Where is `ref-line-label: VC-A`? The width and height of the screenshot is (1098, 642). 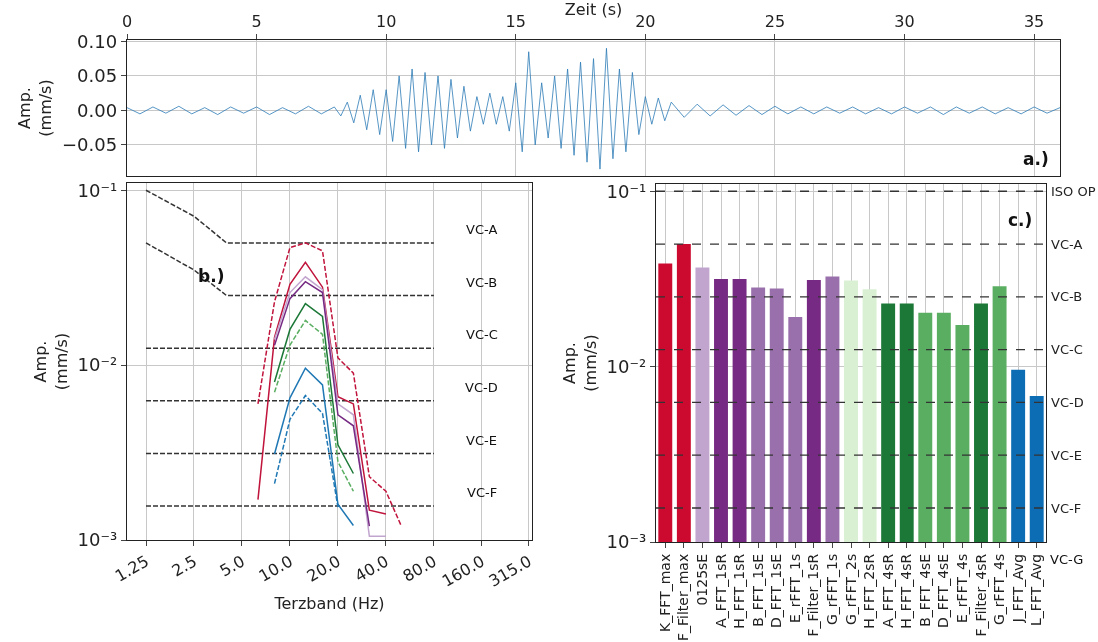 ref-line-label: VC-A is located at coordinates (1067, 244).